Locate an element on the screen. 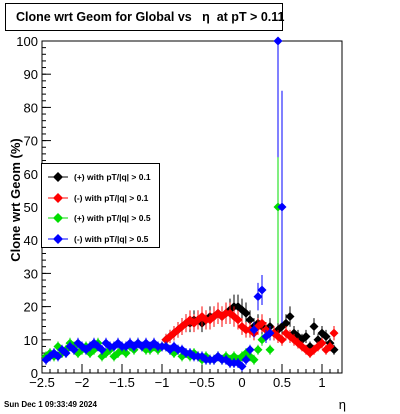  y-tick-label: 100 is located at coordinates (27, 41).